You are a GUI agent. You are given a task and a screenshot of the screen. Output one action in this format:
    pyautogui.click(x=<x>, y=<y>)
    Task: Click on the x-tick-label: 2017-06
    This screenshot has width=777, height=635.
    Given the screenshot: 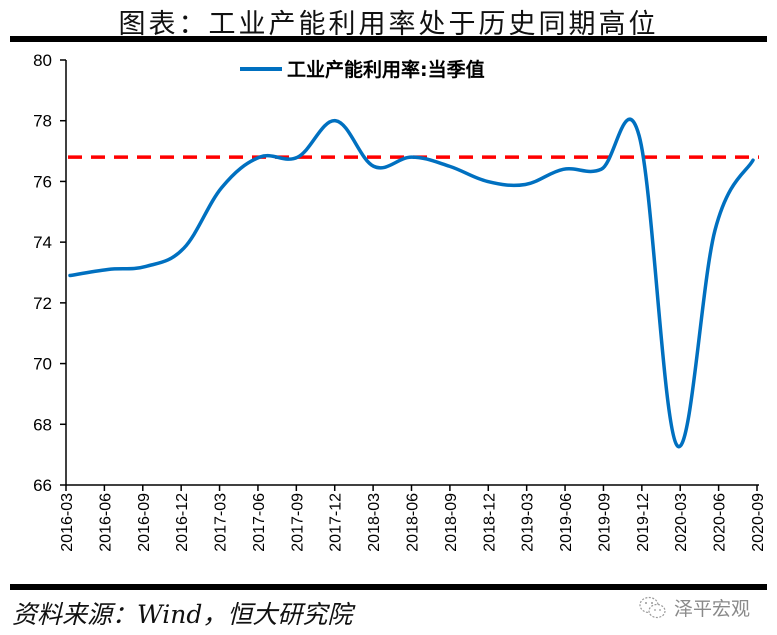 What is the action you would take?
    pyautogui.click(x=259, y=522)
    